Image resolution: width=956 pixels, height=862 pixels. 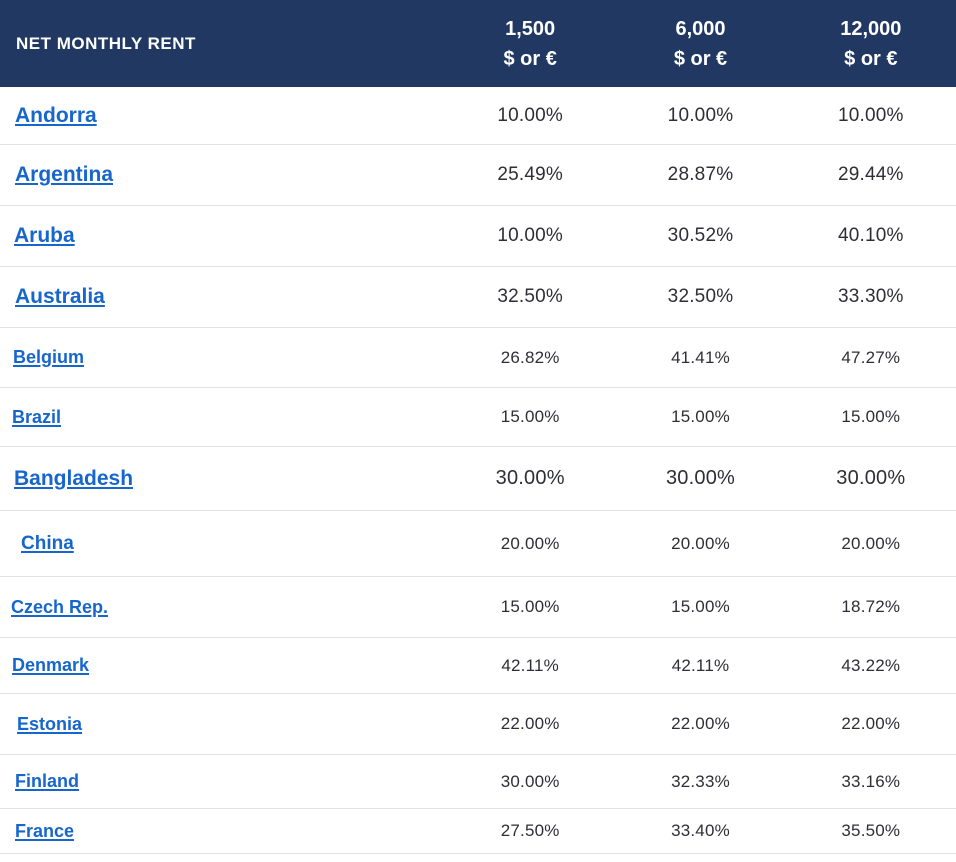 What do you see at coordinates (478, 607) in the screenshot?
I see `table-row: Czech Rep. 15.00% 15.00% 18.72%` at bounding box center [478, 607].